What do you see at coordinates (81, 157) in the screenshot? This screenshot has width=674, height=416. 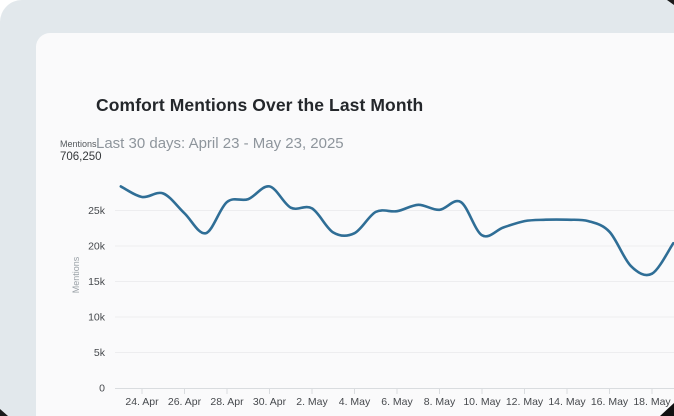 I see `stat-value: 706,250` at bounding box center [81, 157].